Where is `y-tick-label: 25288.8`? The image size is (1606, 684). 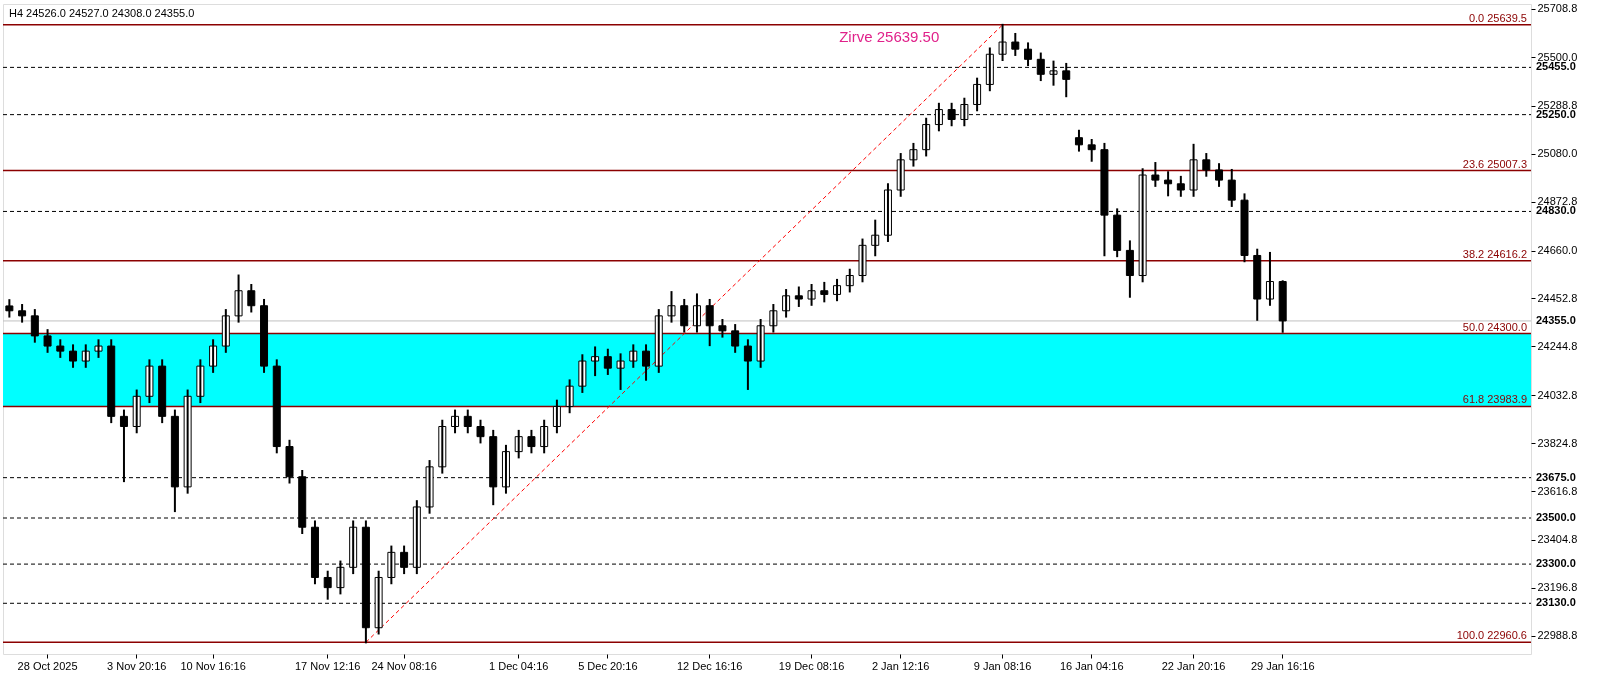 y-tick-label: 25288.8 is located at coordinates (1557, 105).